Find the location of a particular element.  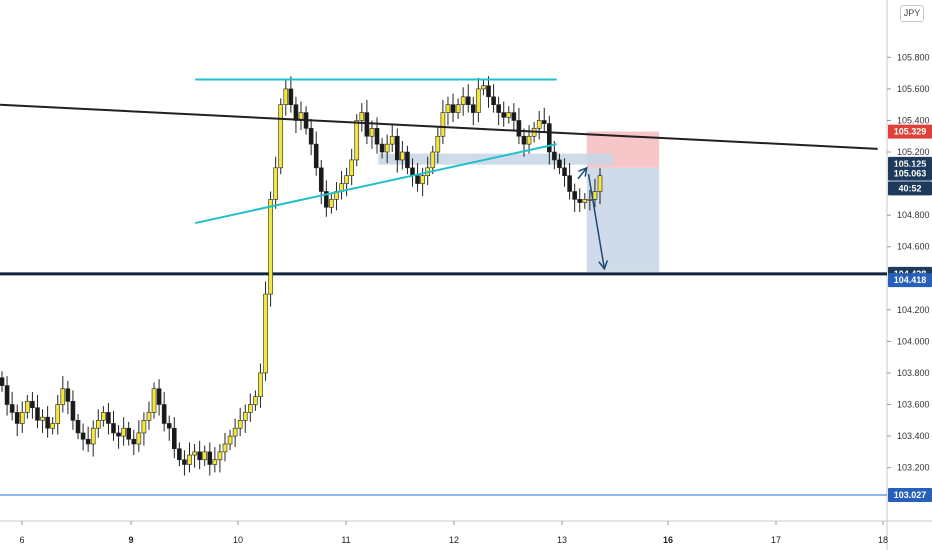

price-tick-label: 103.800 is located at coordinates (913, 373).